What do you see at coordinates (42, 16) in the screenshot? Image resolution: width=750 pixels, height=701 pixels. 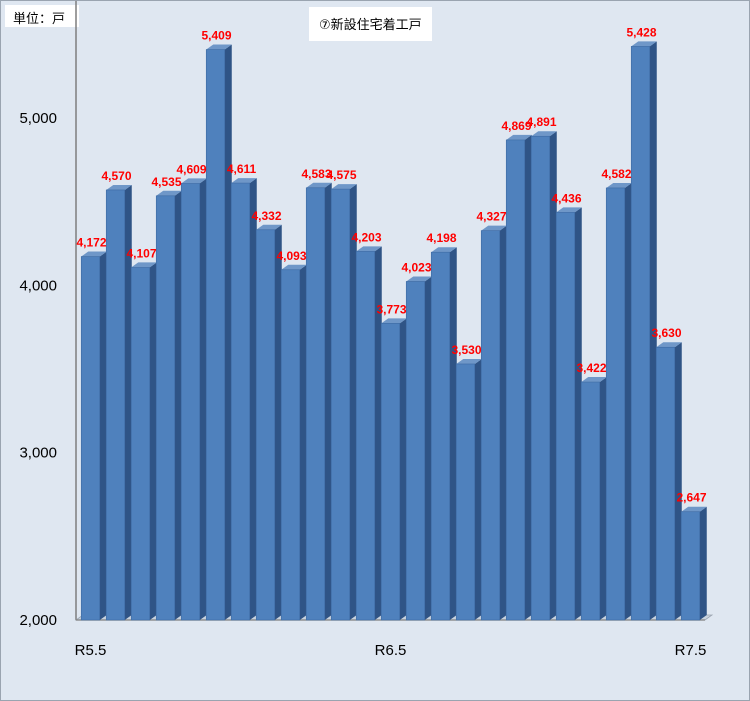 I see `unit-label: 単位：戸` at bounding box center [42, 16].